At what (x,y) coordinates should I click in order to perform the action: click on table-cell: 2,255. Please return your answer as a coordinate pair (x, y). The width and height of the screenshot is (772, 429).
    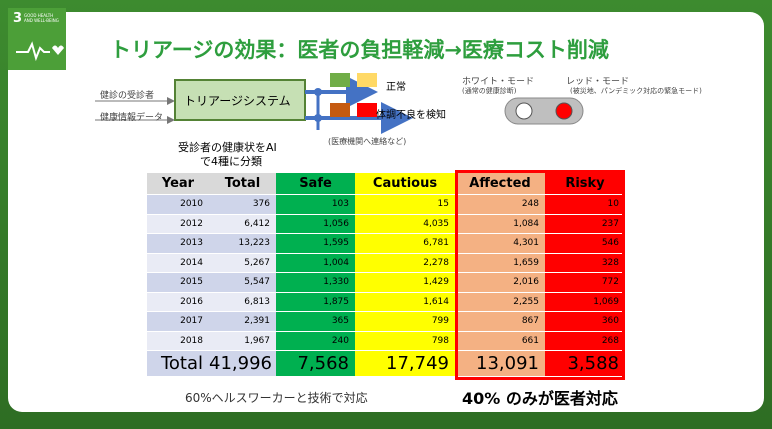
    Looking at the image, I should click on (500, 302).